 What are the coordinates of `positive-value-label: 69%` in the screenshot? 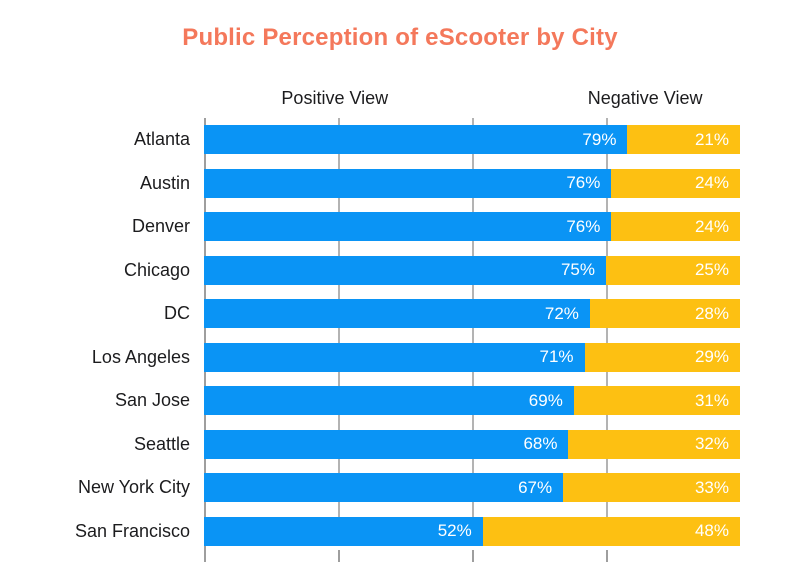 It's located at (545, 400).